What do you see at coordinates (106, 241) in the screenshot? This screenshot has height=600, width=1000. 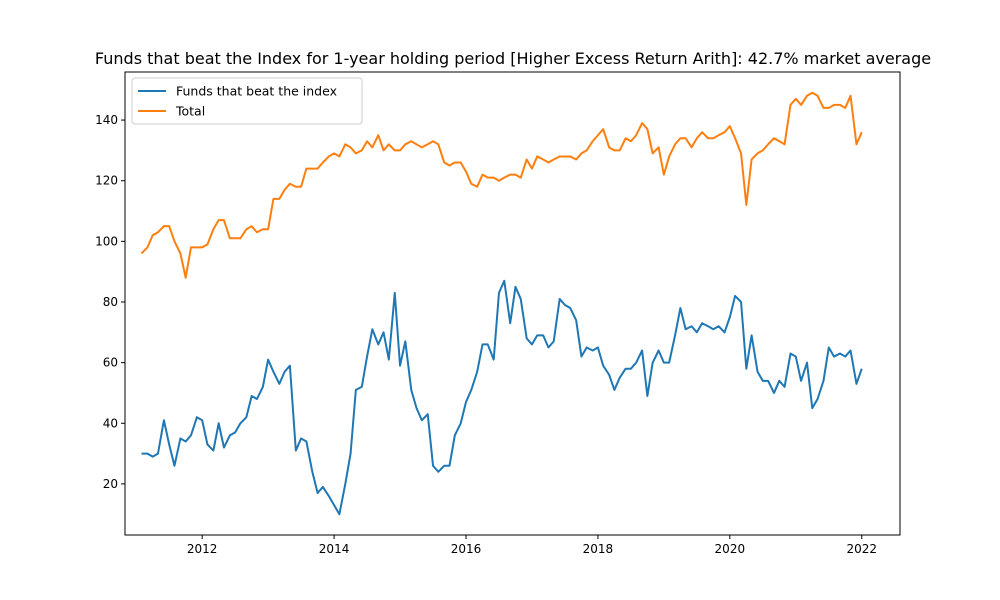 I see `y-tick-label: 100` at bounding box center [106, 241].